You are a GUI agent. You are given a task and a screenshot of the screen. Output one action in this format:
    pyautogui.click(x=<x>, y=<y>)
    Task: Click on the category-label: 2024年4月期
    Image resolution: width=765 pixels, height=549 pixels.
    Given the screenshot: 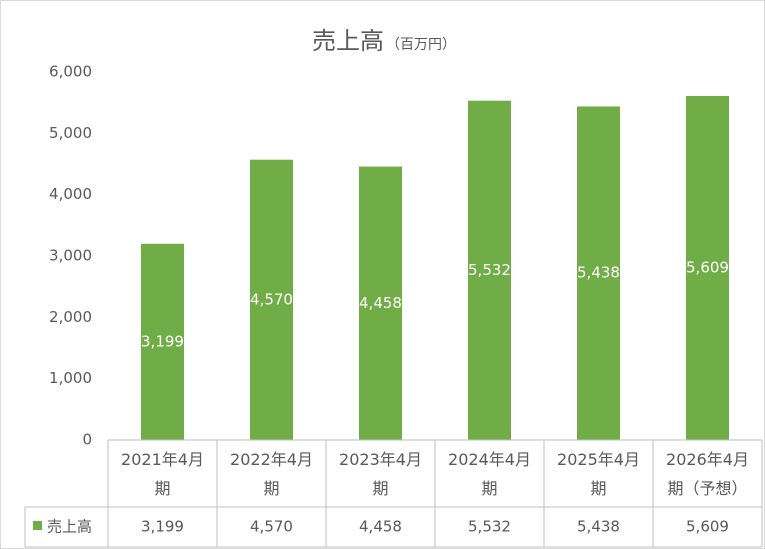 What is the action you would take?
    pyautogui.click(x=489, y=474)
    